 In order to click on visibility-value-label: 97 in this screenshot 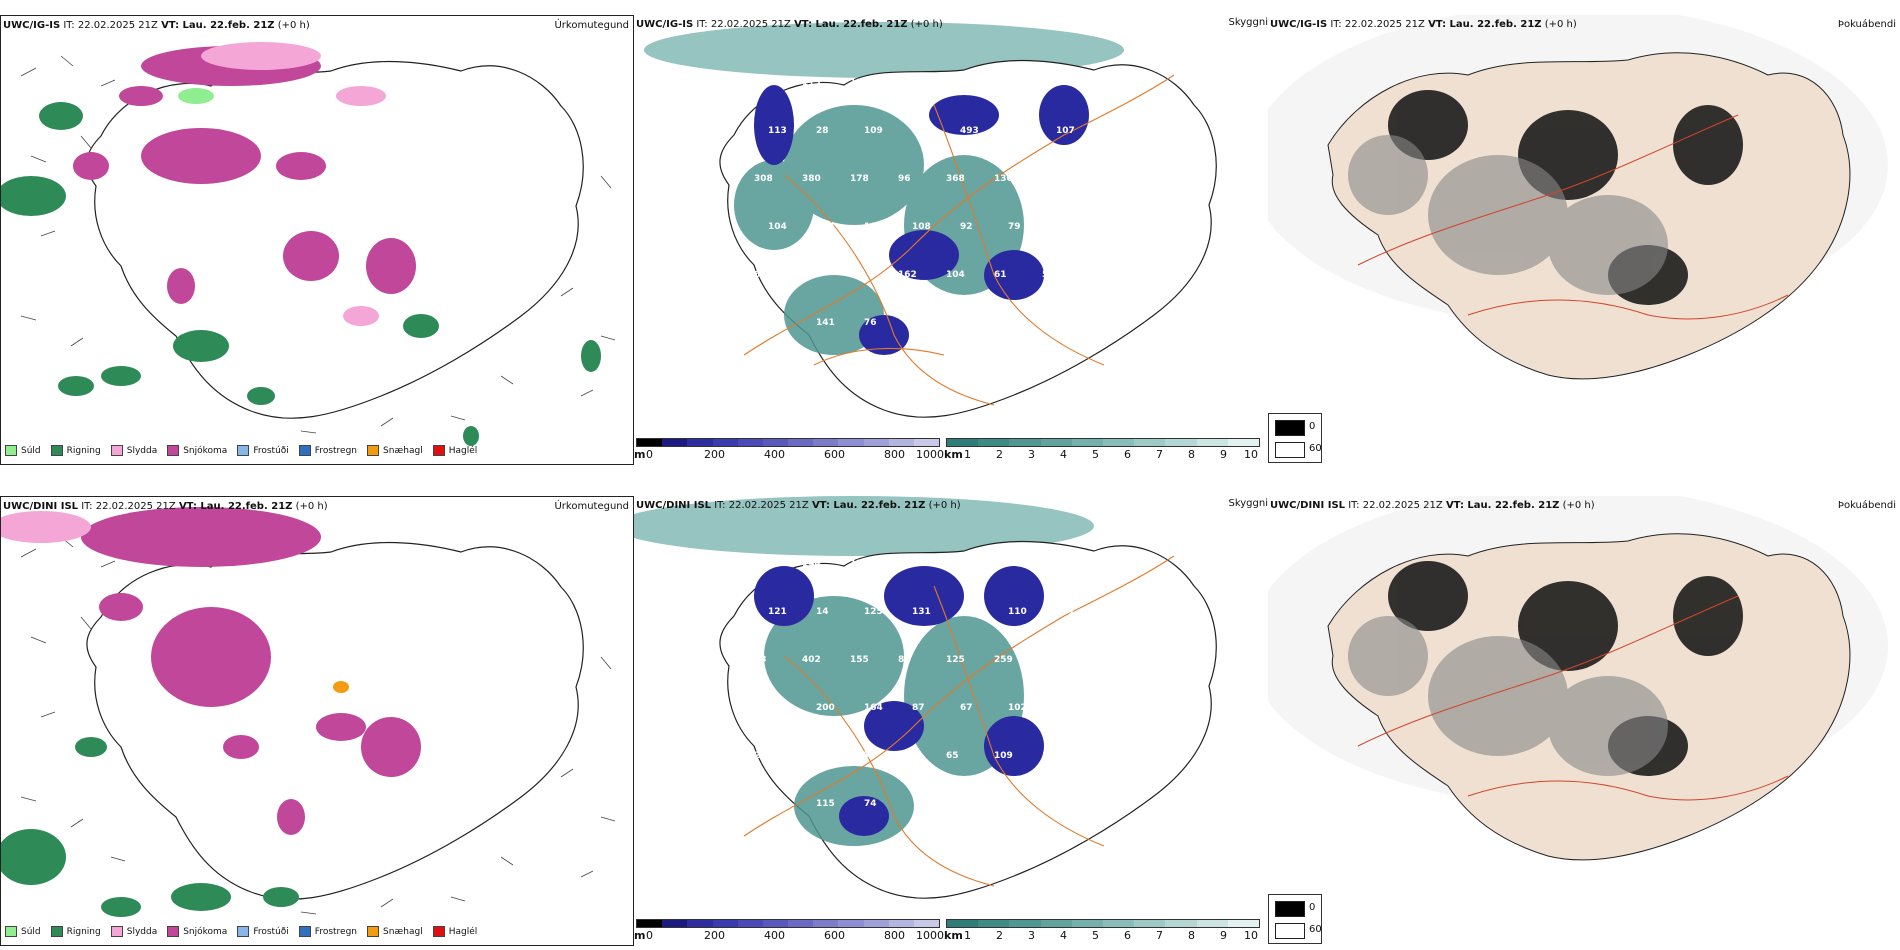, I will do `click(774, 804)`.